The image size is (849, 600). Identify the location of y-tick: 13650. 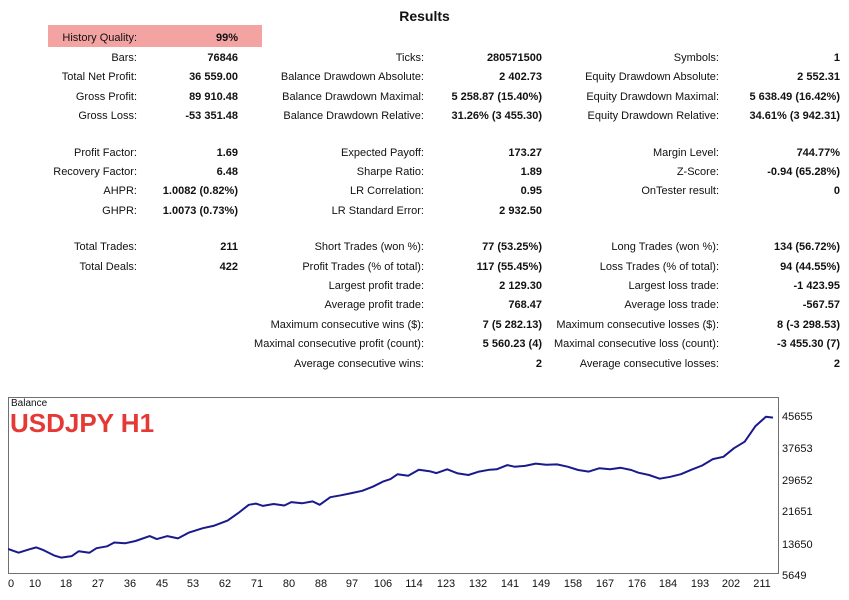
(797, 545).